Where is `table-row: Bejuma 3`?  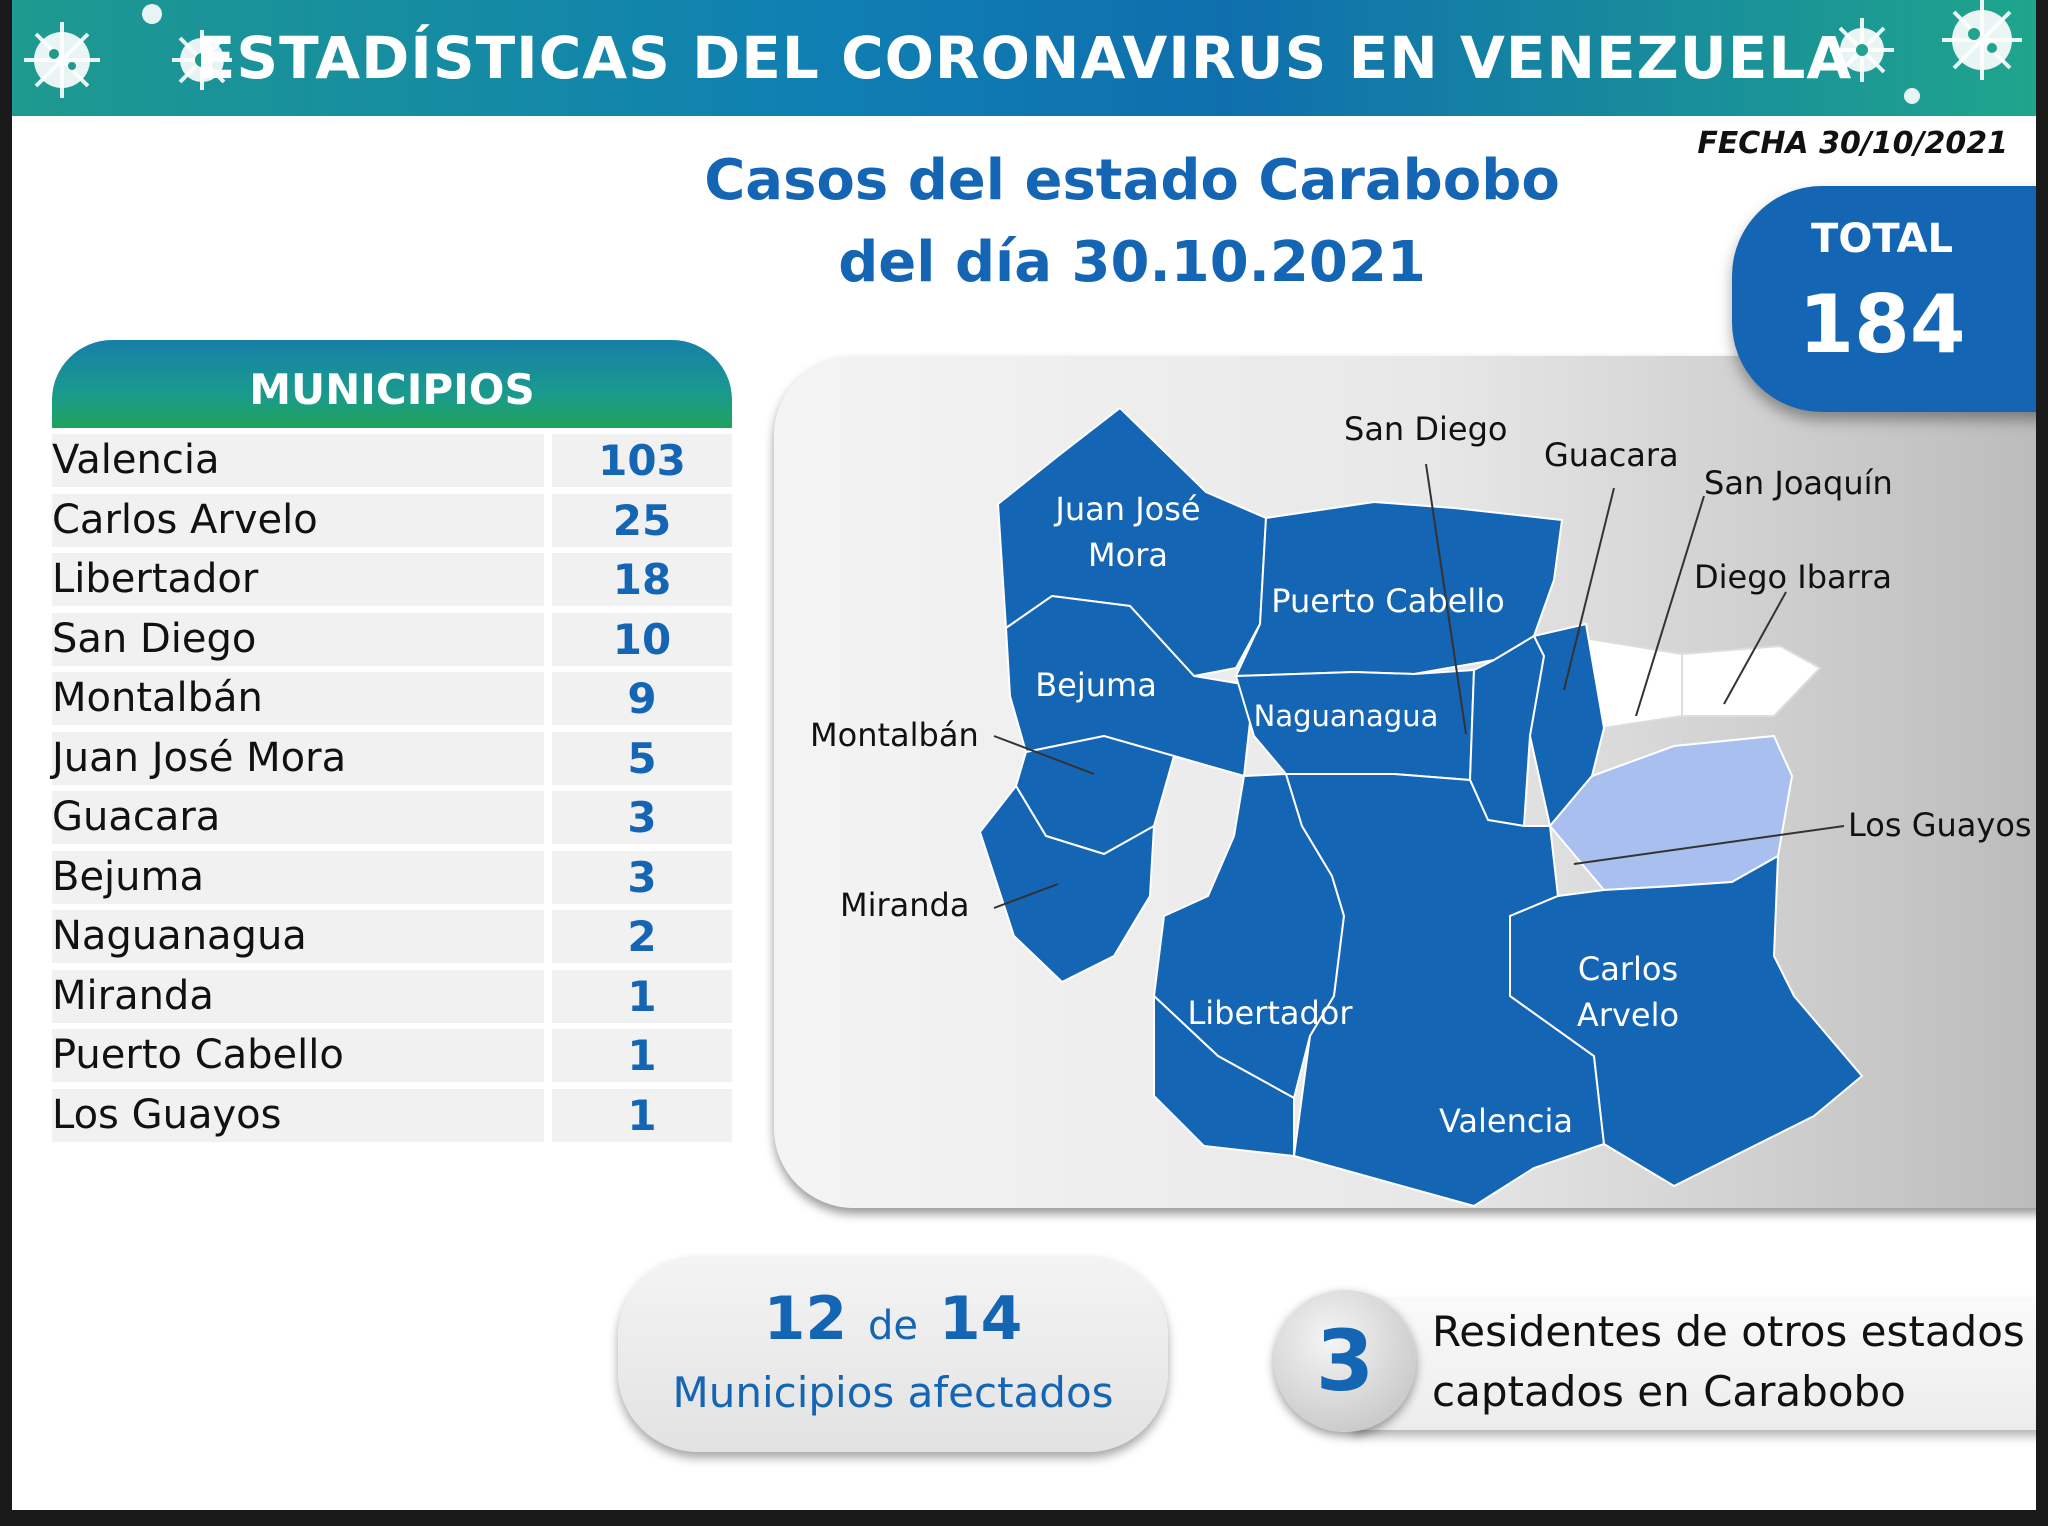
table-row: Bejuma 3 is located at coordinates (392, 877).